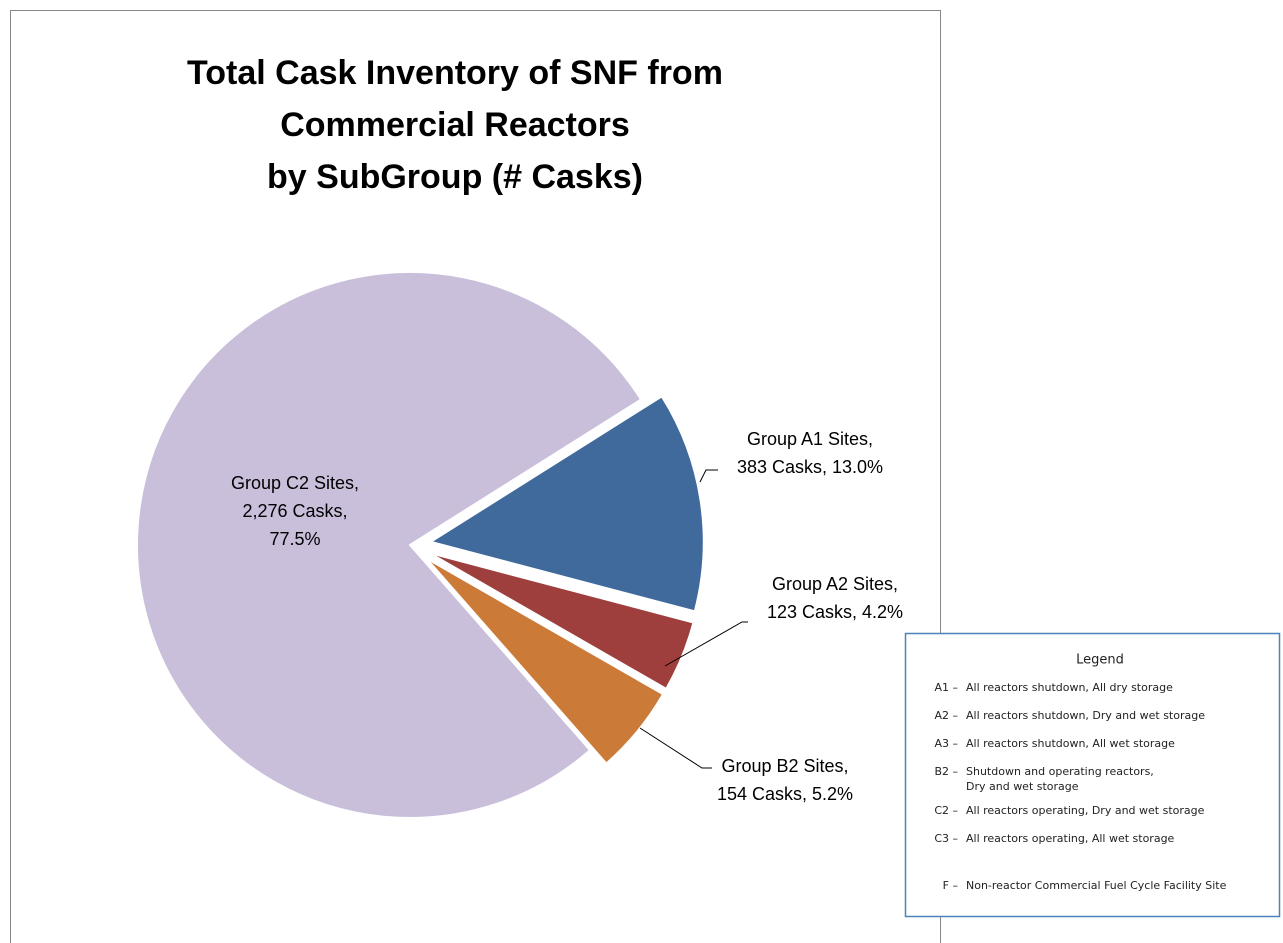 The height and width of the screenshot is (943, 1283). What do you see at coordinates (835, 612) in the screenshot?
I see `data-label: 123 Casks, 4.2%` at bounding box center [835, 612].